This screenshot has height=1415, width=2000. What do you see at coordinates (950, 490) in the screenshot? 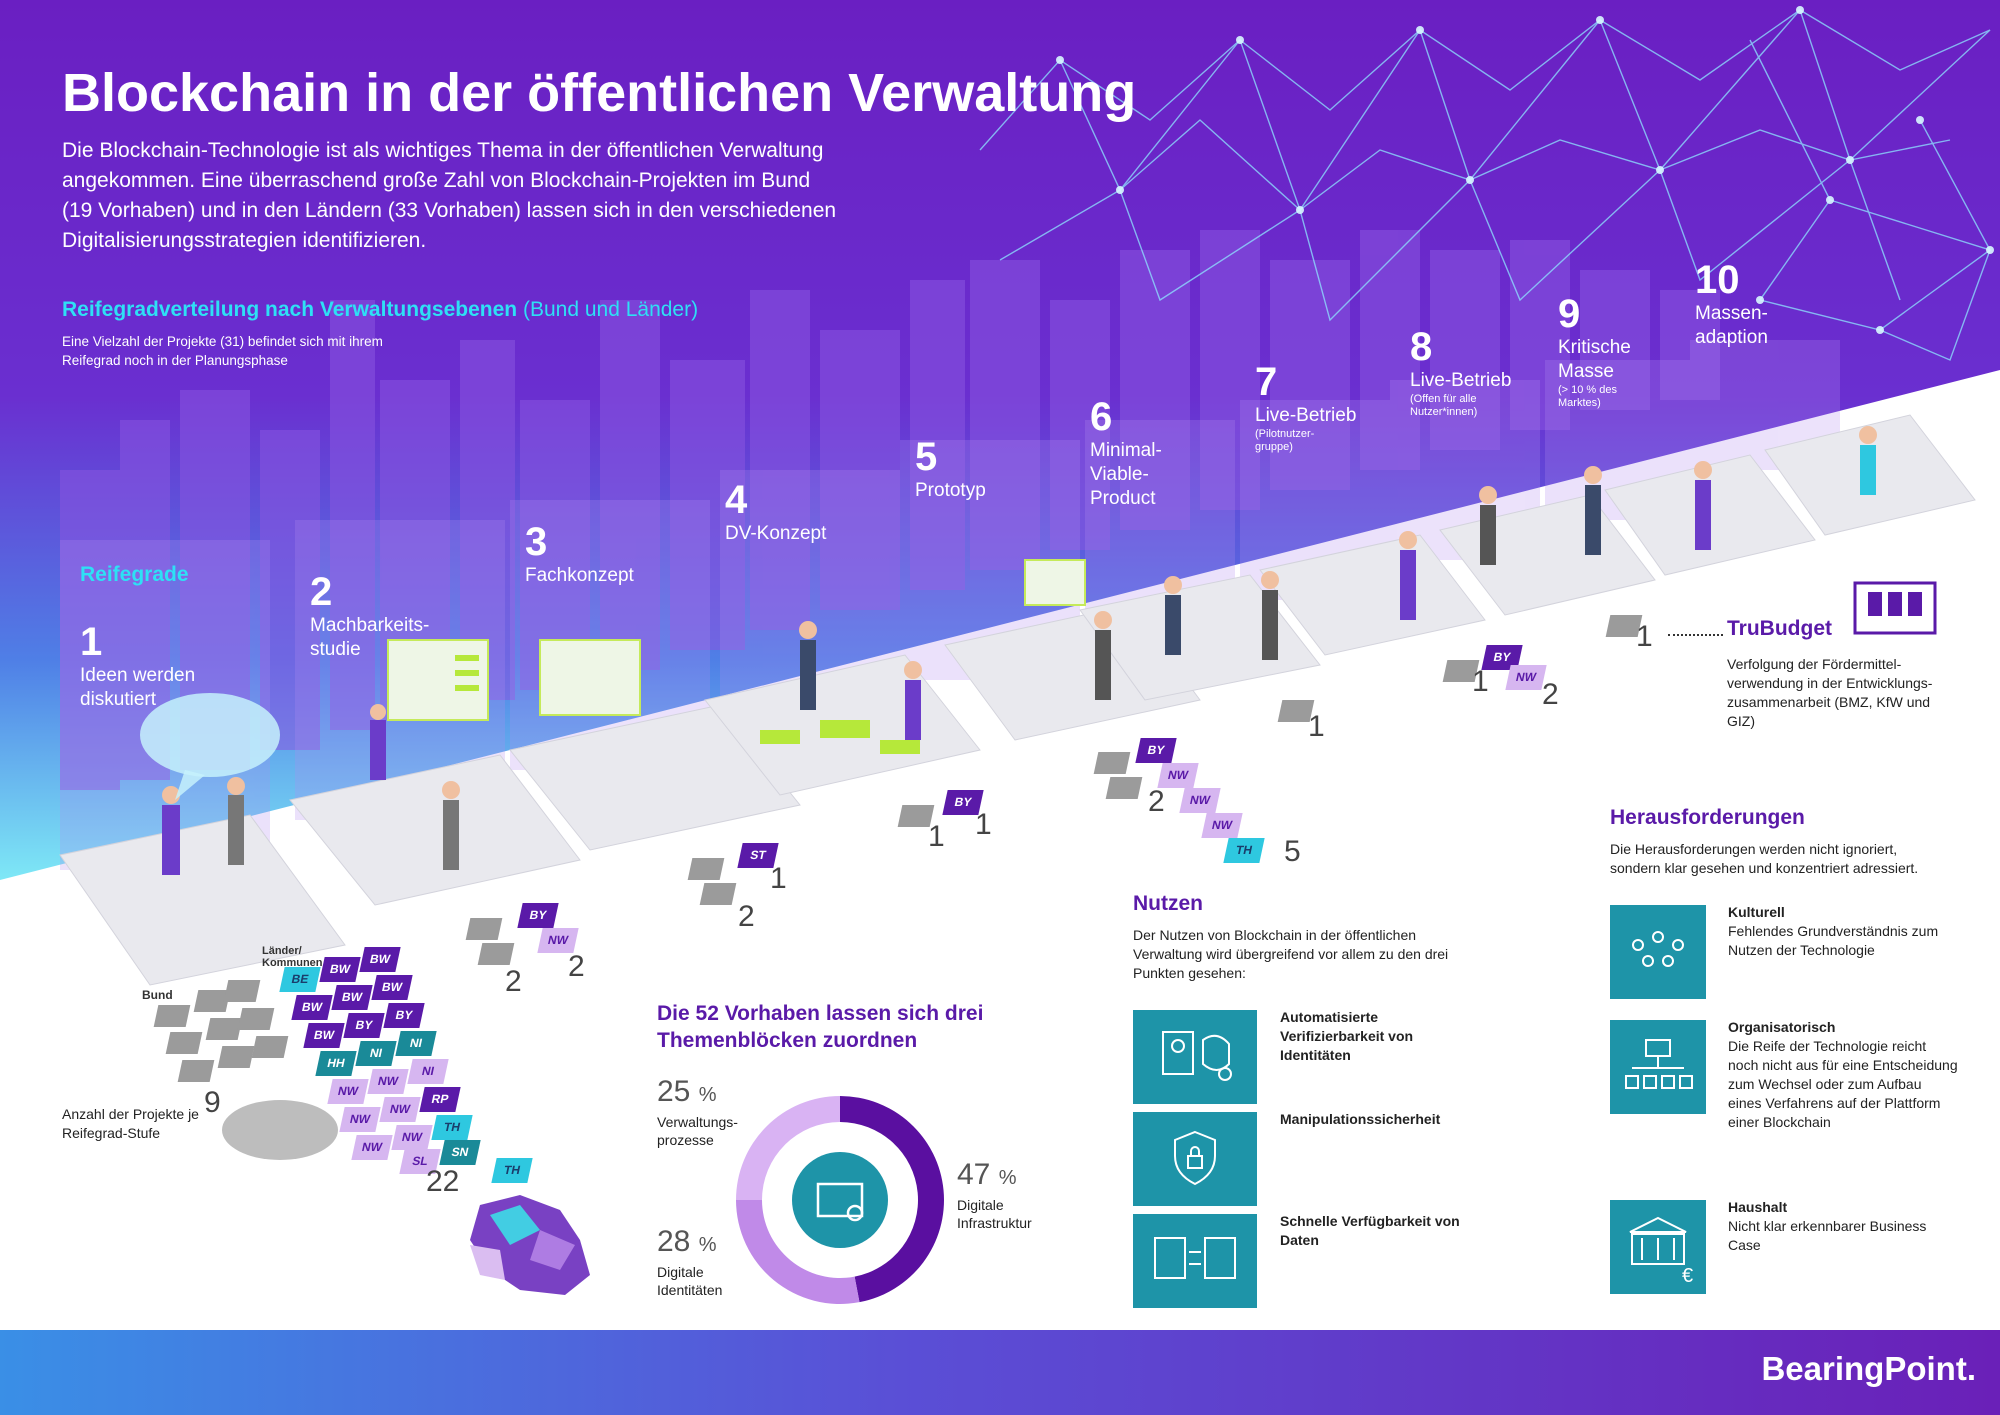
I see `step-label: Prototyp` at bounding box center [950, 490].